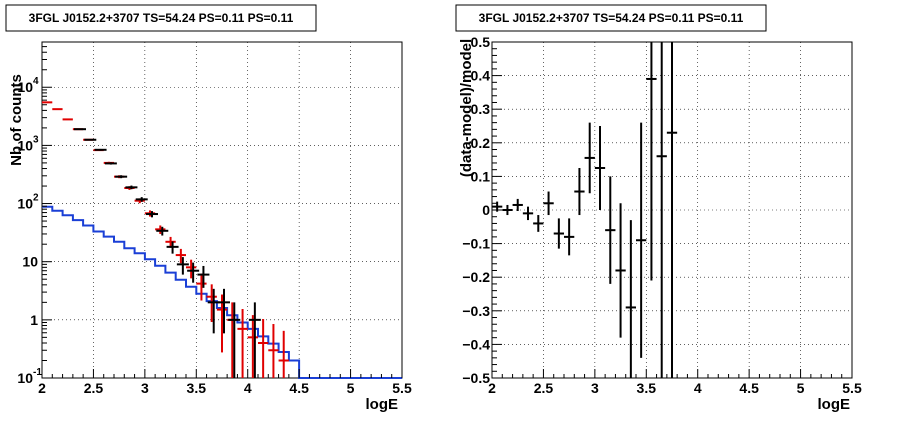  Describe the element at coordinates (299, 388) in the screenshot. I see `counts-x-tick-label: 4.5` at that location.